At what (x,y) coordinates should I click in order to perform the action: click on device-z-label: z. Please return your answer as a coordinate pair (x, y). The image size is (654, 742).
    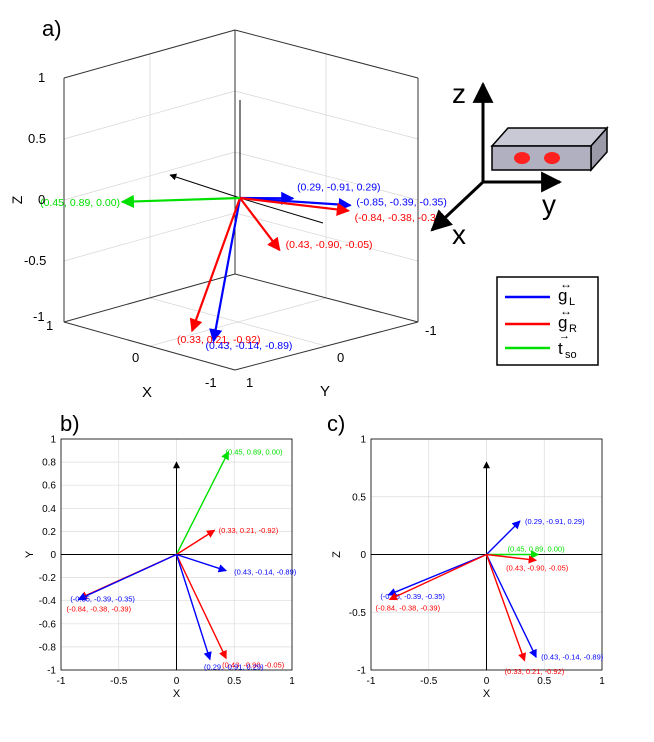
    Looking at the image, I should click on (459, 93).